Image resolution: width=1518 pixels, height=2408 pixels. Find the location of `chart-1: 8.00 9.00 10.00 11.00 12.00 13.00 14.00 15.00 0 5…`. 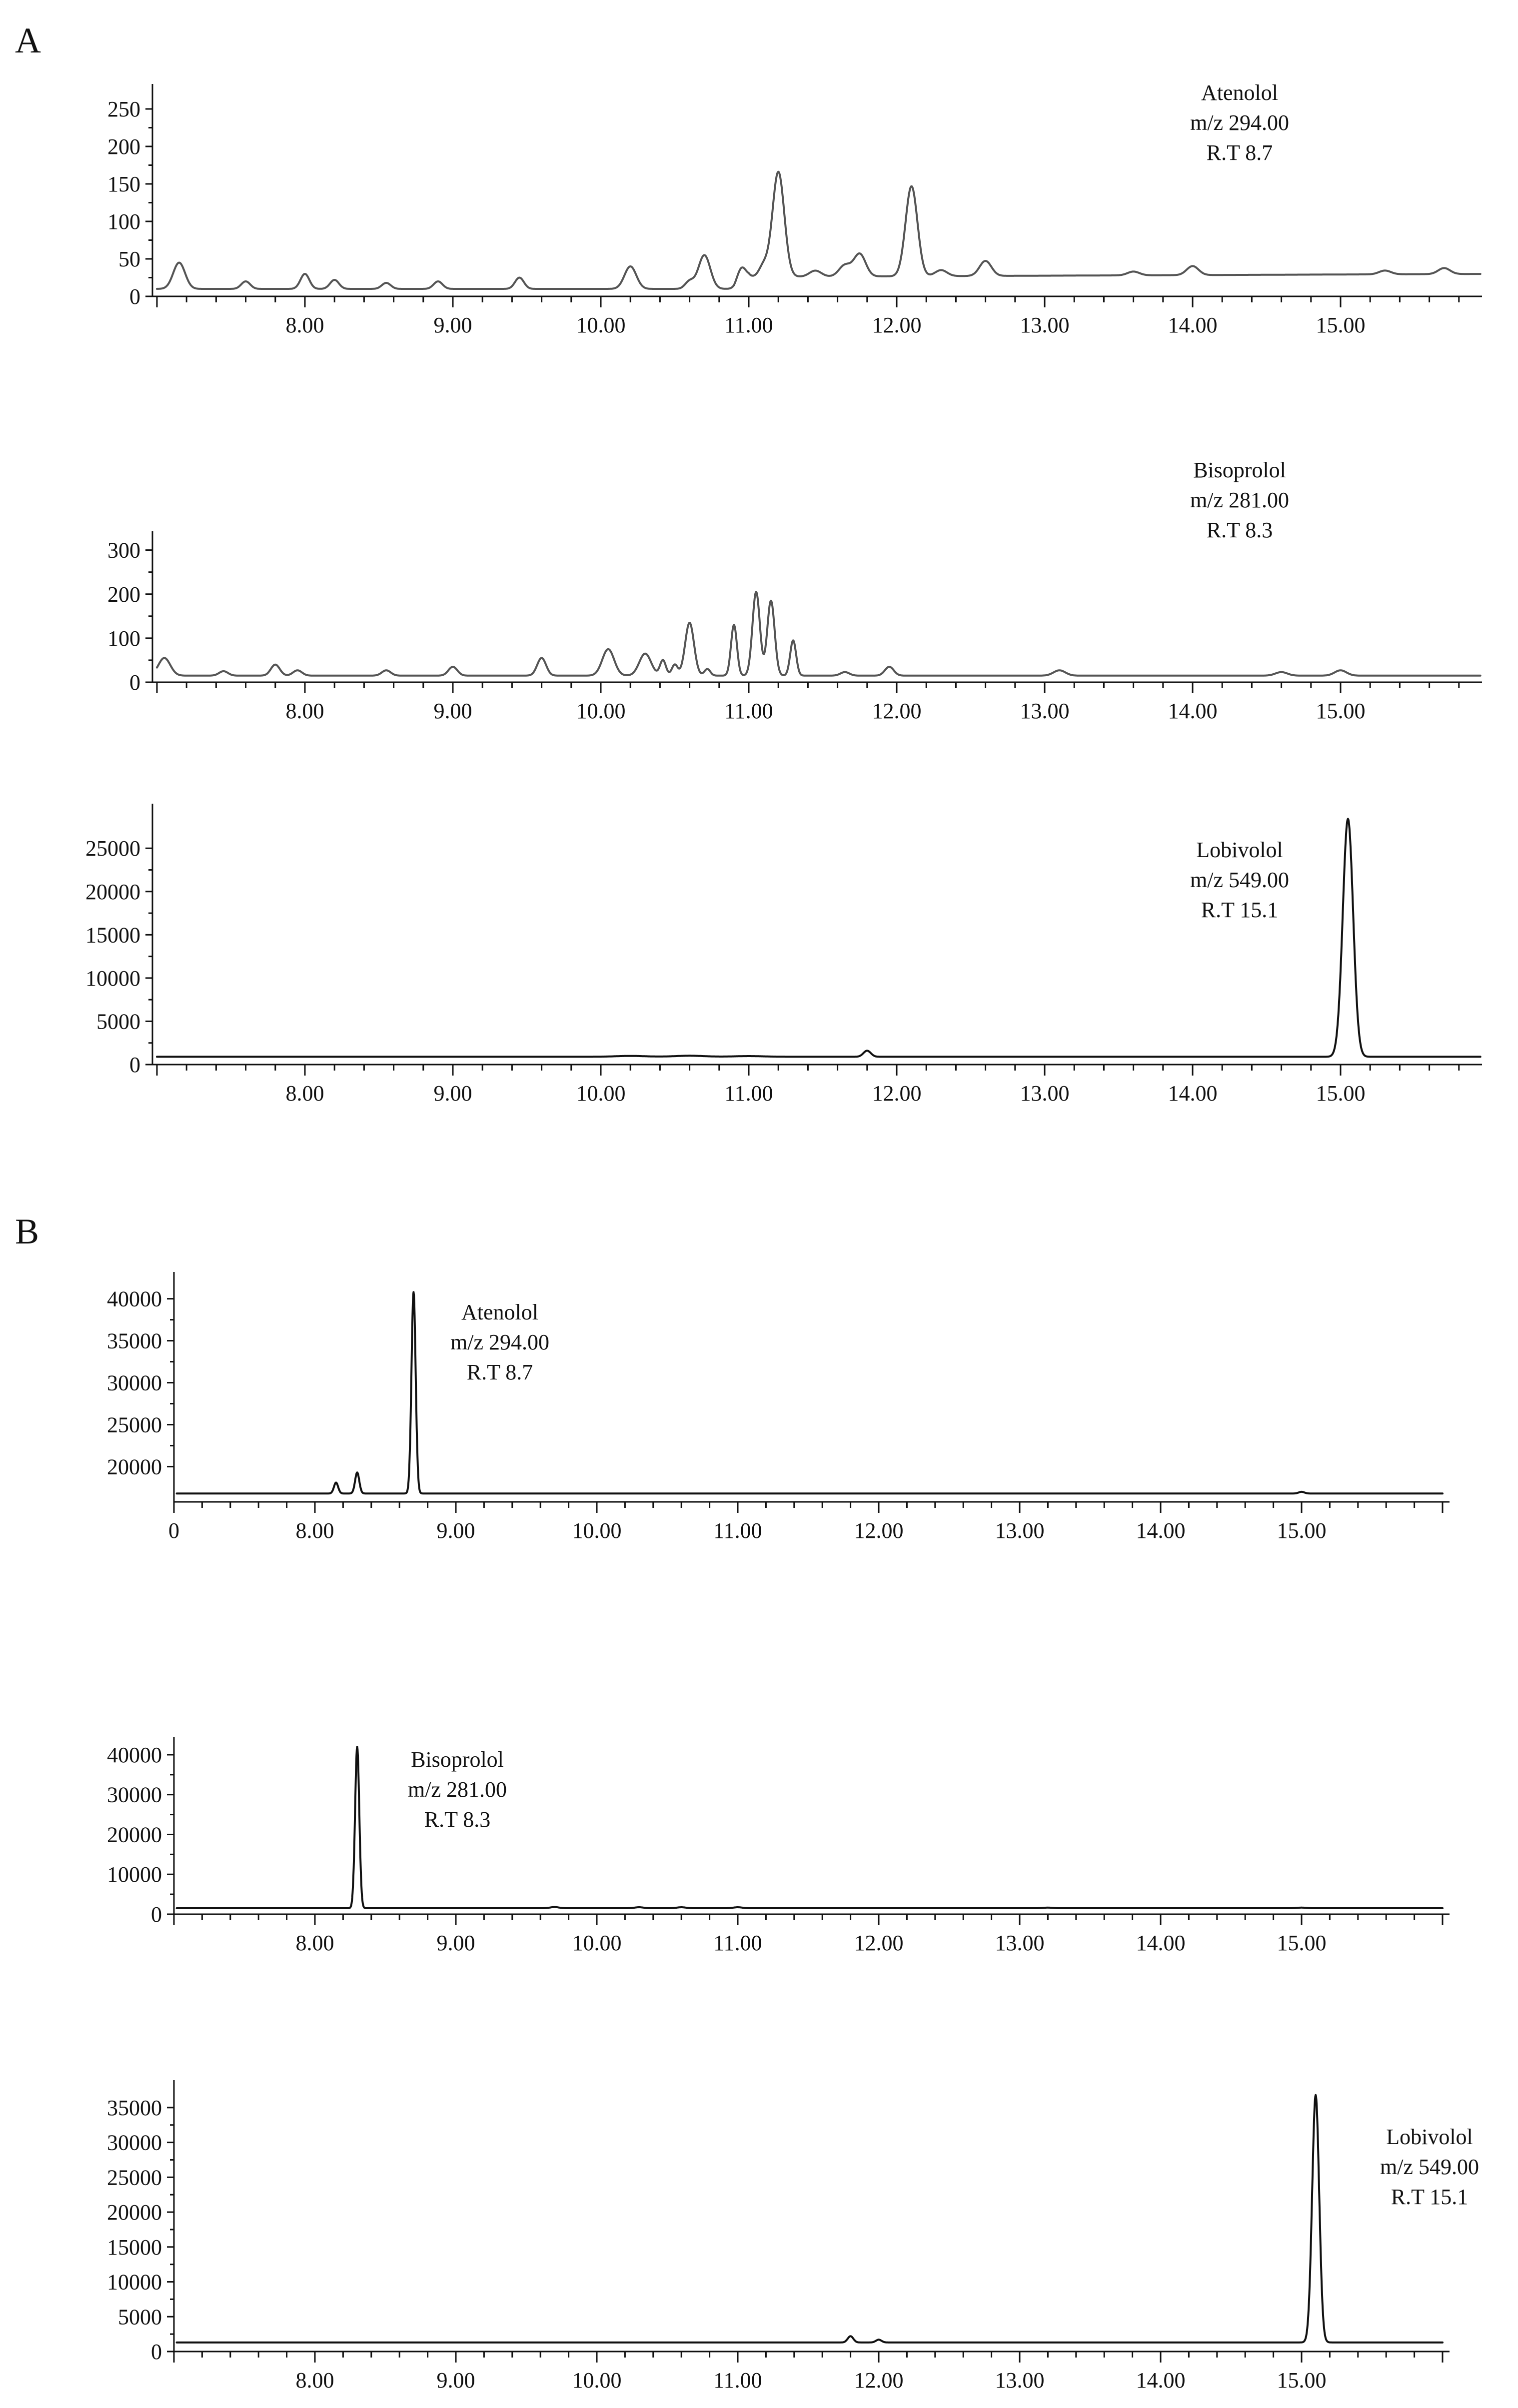

chart-1: 8.00 9.00 10.00 11.00 12.00 13.00 14.00 15.00 0 5… is located at coordinates (794, 208).